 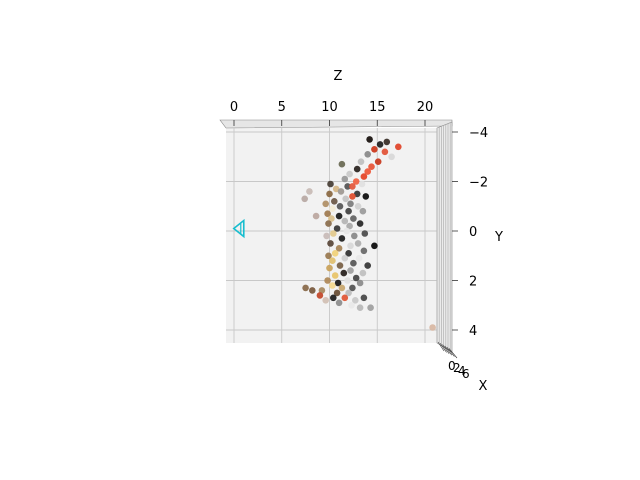 What do you see at coordinates (457, 368) in the screenshot?
I see `x-tick-label: 2` at bounding box center [457, 368].